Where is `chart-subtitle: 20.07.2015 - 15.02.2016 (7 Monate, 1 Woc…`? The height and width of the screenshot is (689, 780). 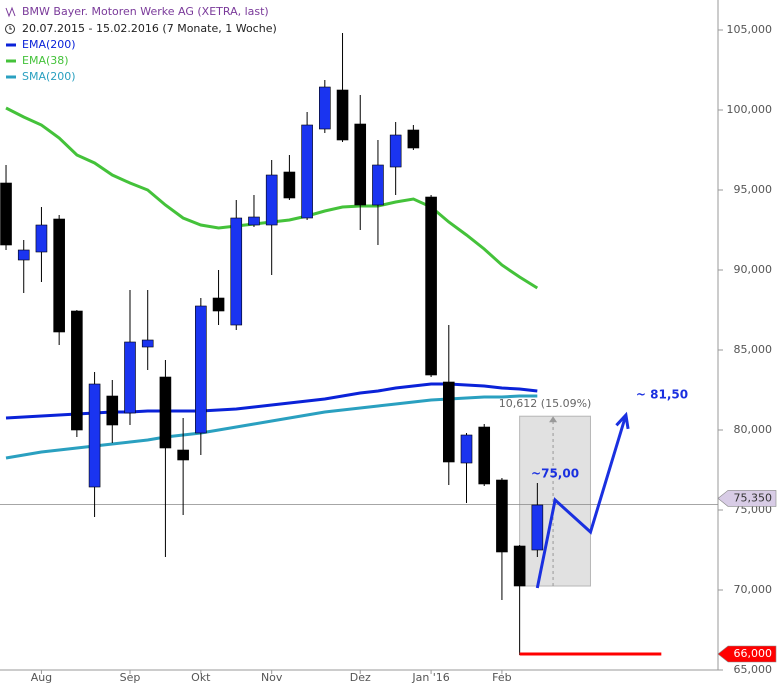
chart-subtitle: 20.07.2015 - 15.02.2016 (7 Monate, 1 Woc… is located at coordinates (149, 28).